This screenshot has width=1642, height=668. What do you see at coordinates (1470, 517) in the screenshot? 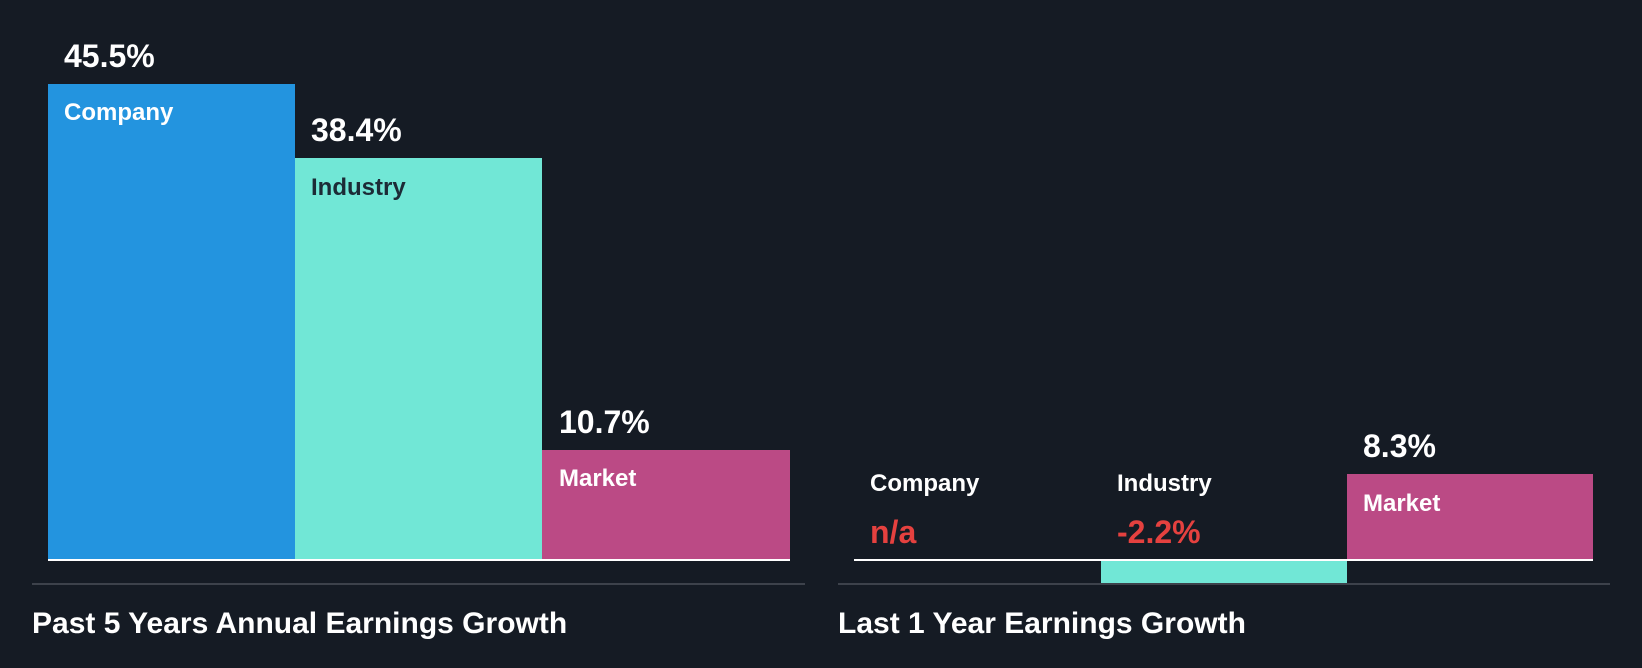
I see `right-market-bar` at bounding box center [1470, 517].